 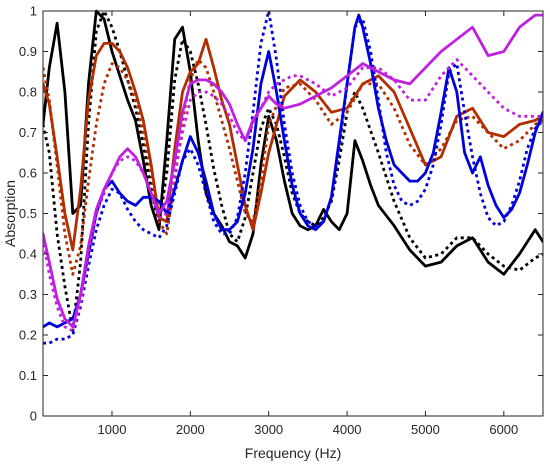 I want to click on y-tick-label: 0.3, so click(x=28, y=294).